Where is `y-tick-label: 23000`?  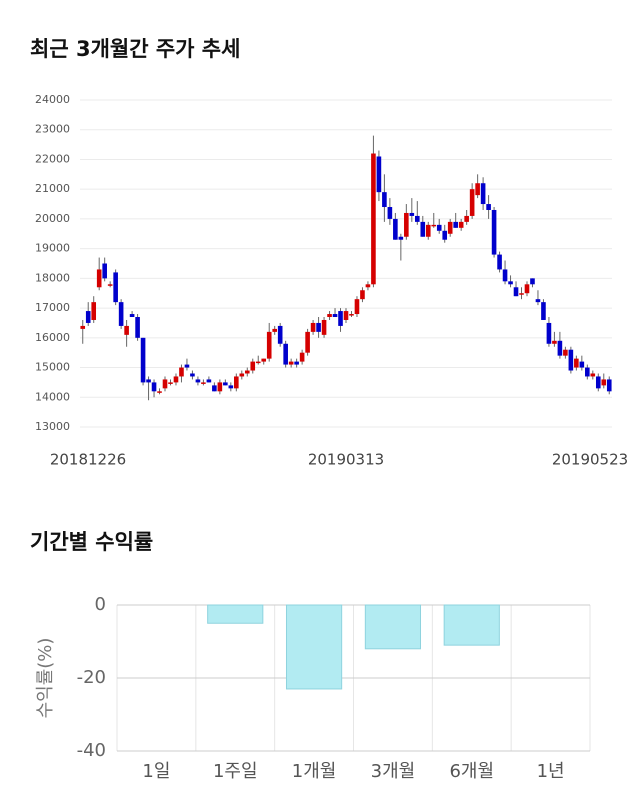 y-tick-label: 23000 is located at coordinates (52, 129).